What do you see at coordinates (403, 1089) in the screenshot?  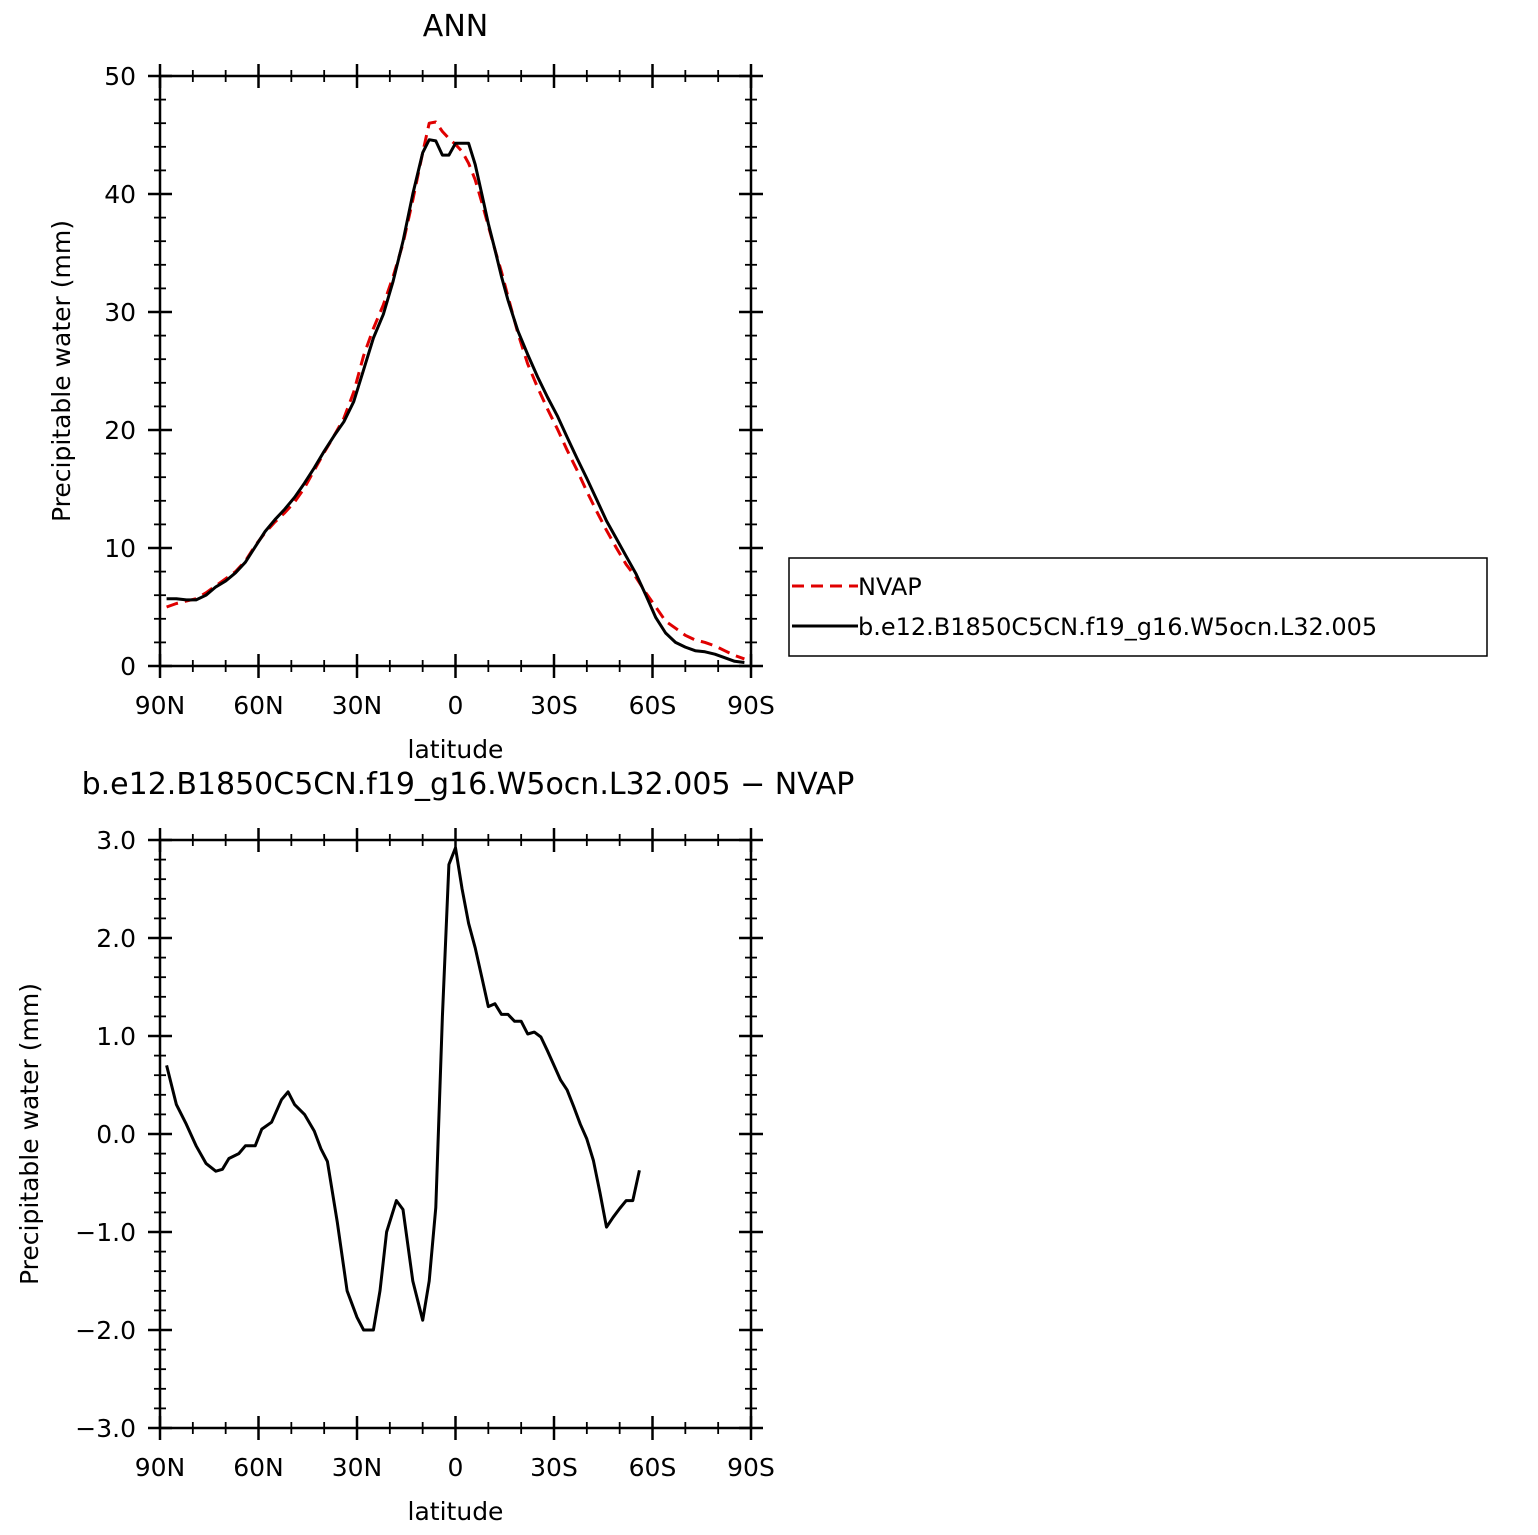 I see `difference-series-line` at bounding box center [403, 1089].